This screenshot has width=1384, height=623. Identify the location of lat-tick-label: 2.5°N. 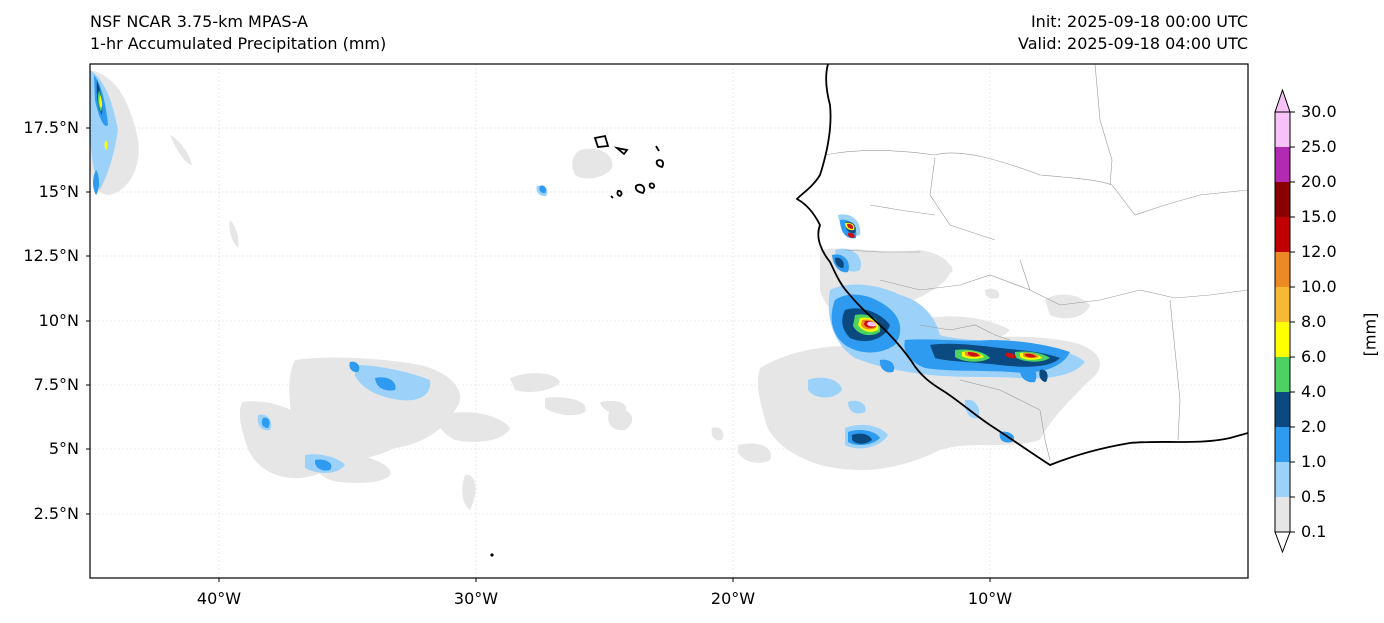
(56, 513).